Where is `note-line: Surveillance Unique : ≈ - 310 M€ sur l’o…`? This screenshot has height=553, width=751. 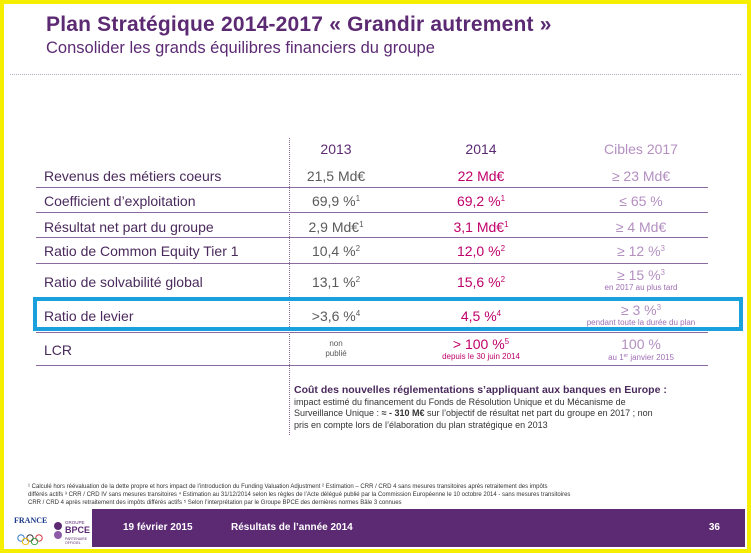 note-line: Surveillance Unique : ≈ - 310 M€ sur l’o… is located at coordinates (473, 413).